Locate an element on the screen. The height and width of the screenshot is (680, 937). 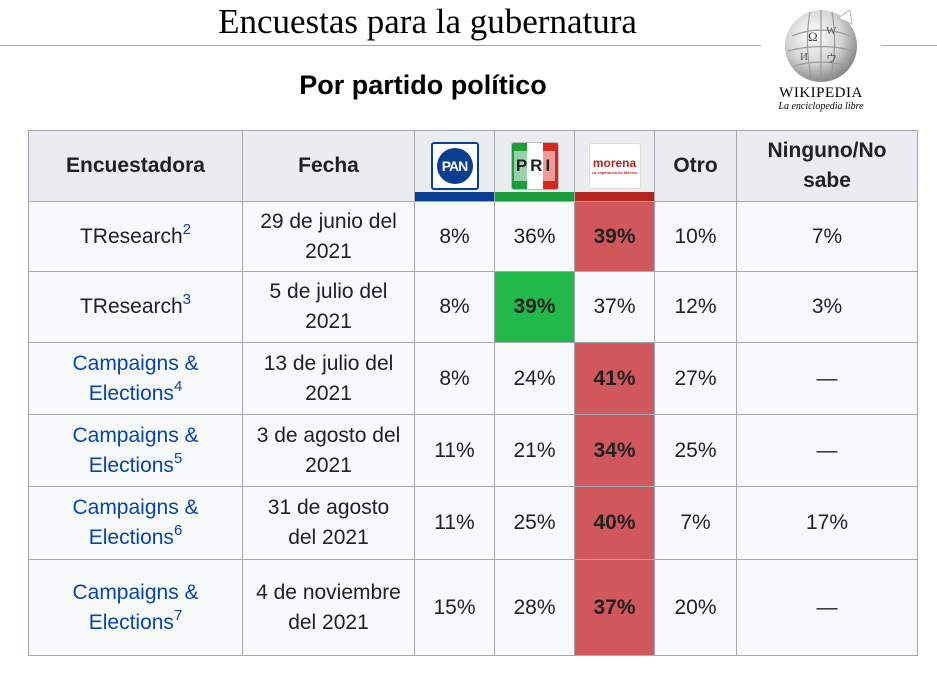
reference-link: 3 is located at coordinates (187, 299).